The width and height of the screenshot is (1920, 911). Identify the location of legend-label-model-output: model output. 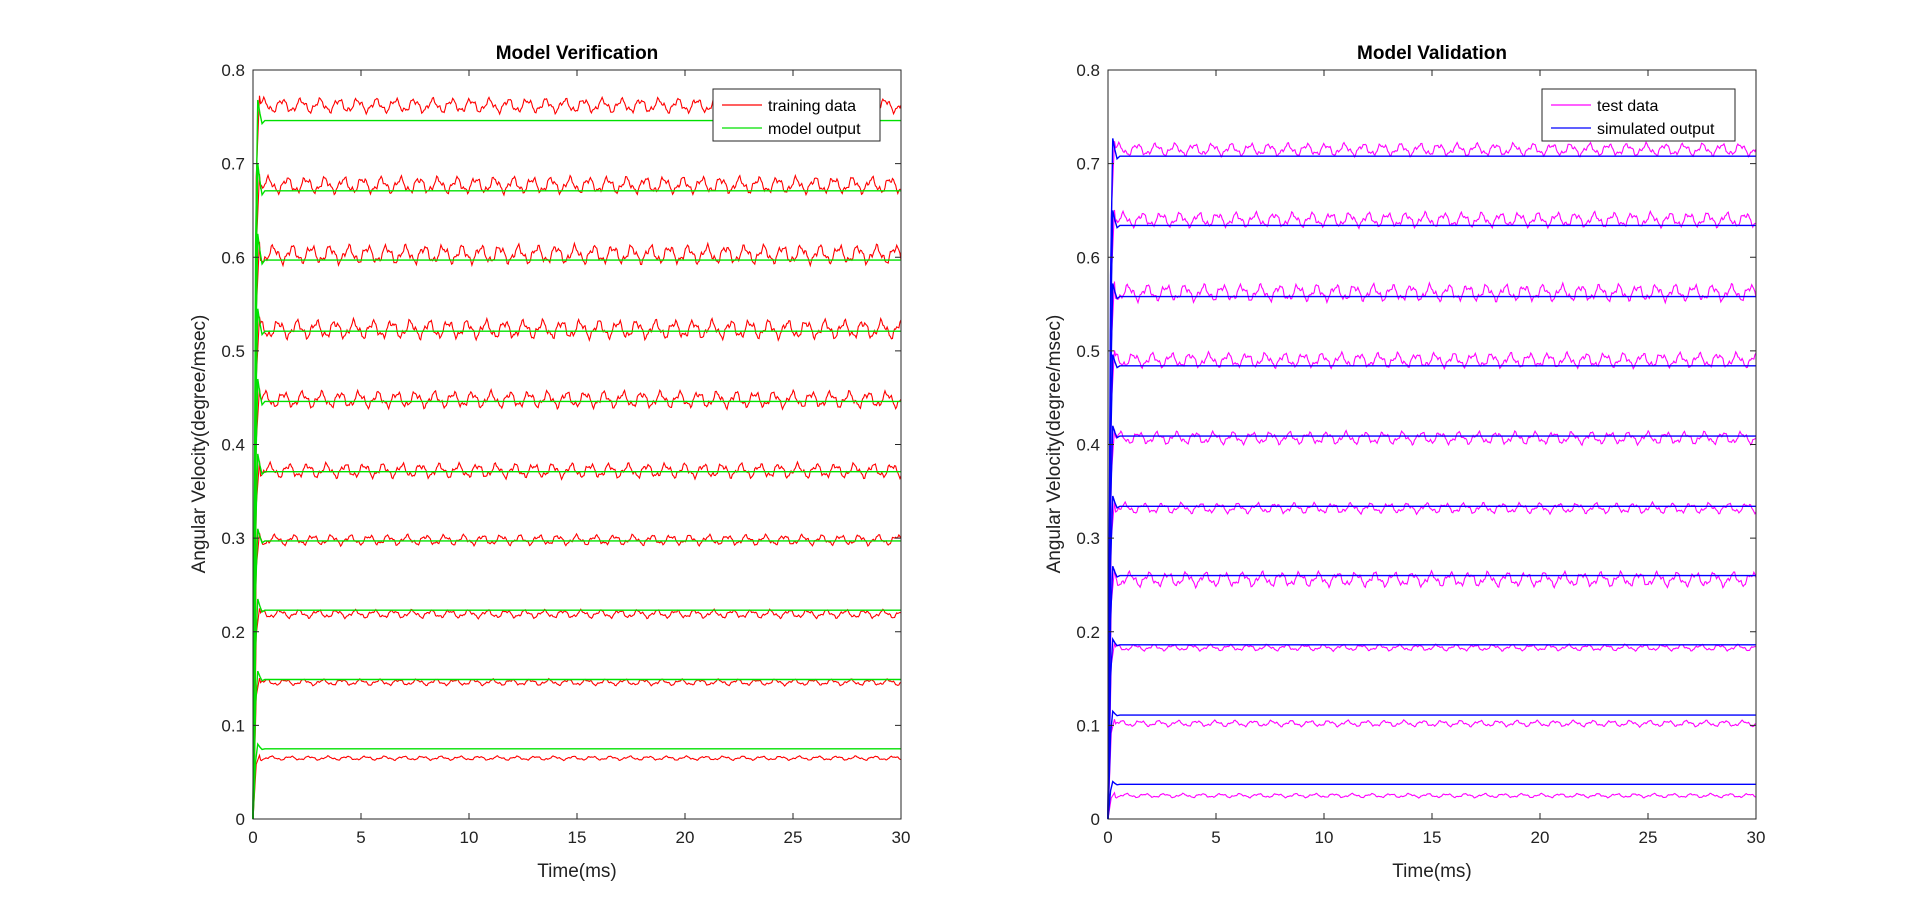
(814, 129).